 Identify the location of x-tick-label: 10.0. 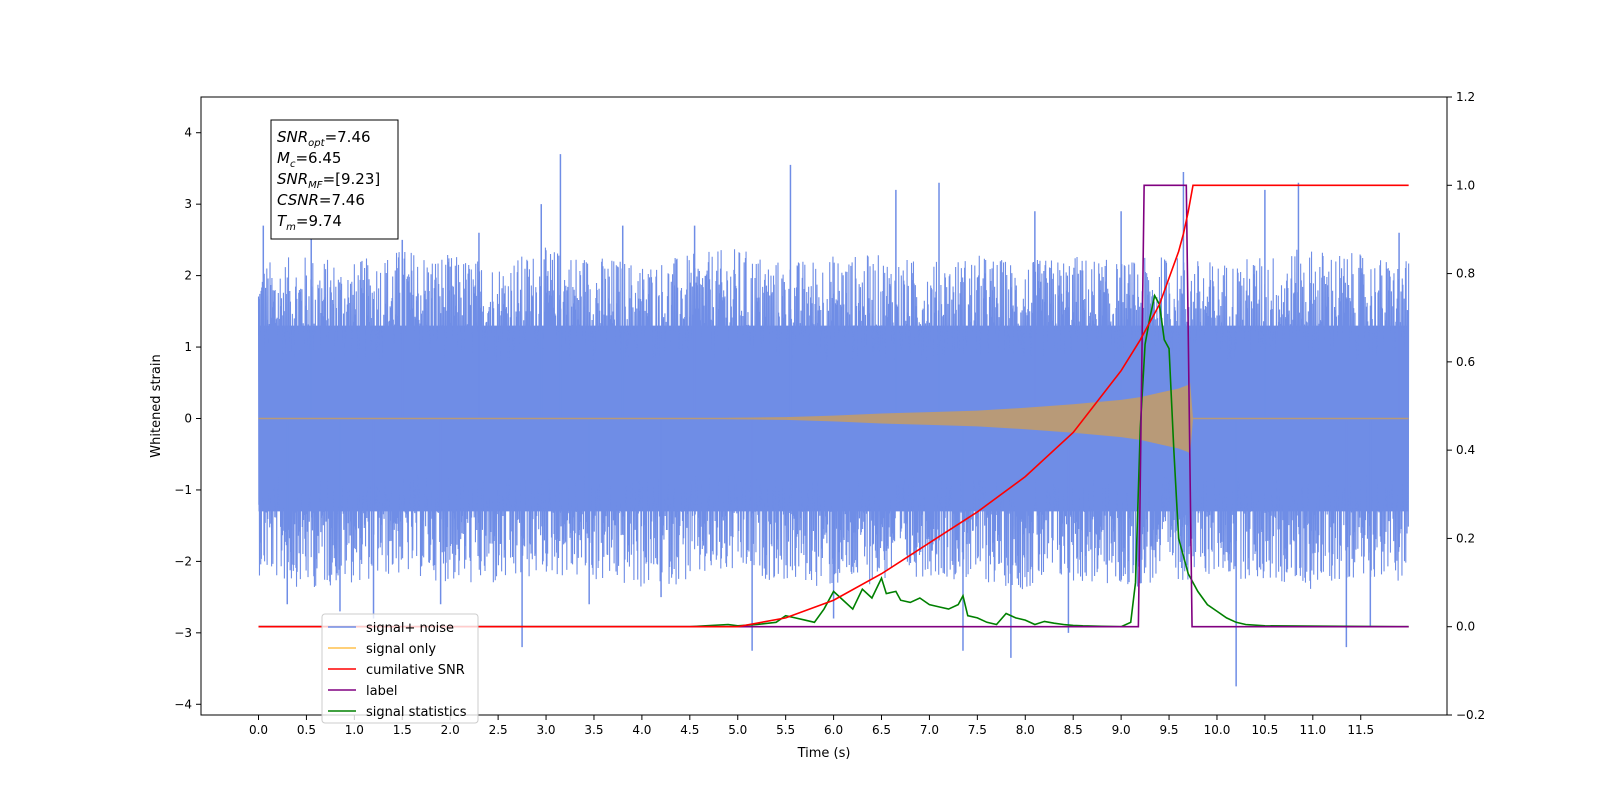
(1217, 730).